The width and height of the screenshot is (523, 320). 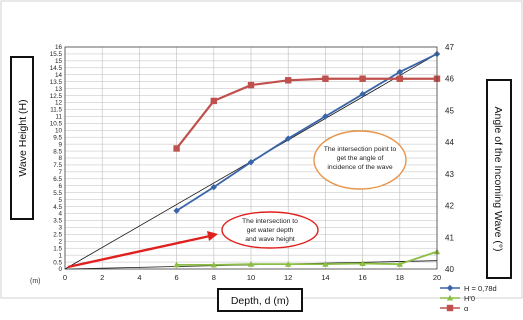 What do you see at coordinates (449, 174) in the screenshot?
I see `y-right-tick-label: 43` at bounding box center [449, 174].